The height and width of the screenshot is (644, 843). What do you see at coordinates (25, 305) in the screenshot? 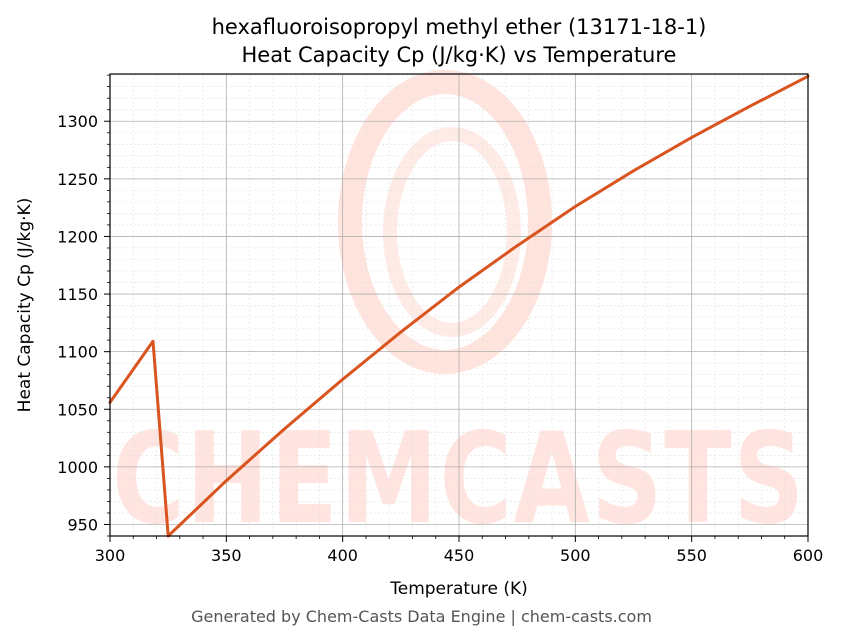
I see `y-axis-label: Heat Capacity Cp (J/kg·K)` at bounding box center [25, 305].